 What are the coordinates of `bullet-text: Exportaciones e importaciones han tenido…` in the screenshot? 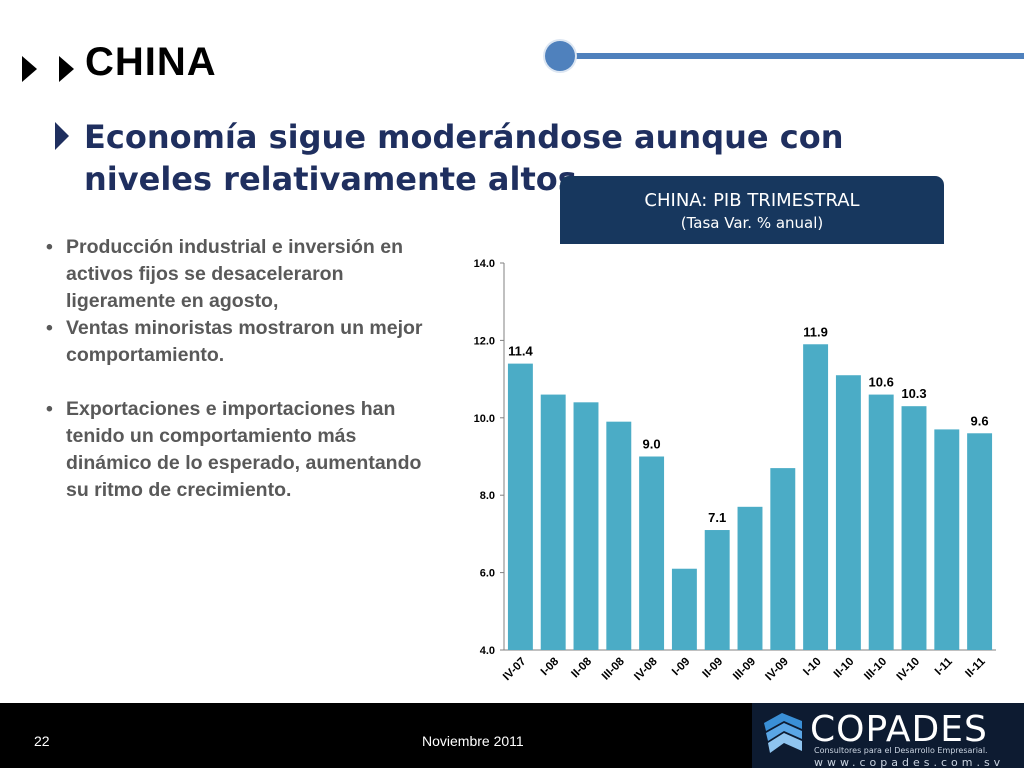 It's located at (244, 449).